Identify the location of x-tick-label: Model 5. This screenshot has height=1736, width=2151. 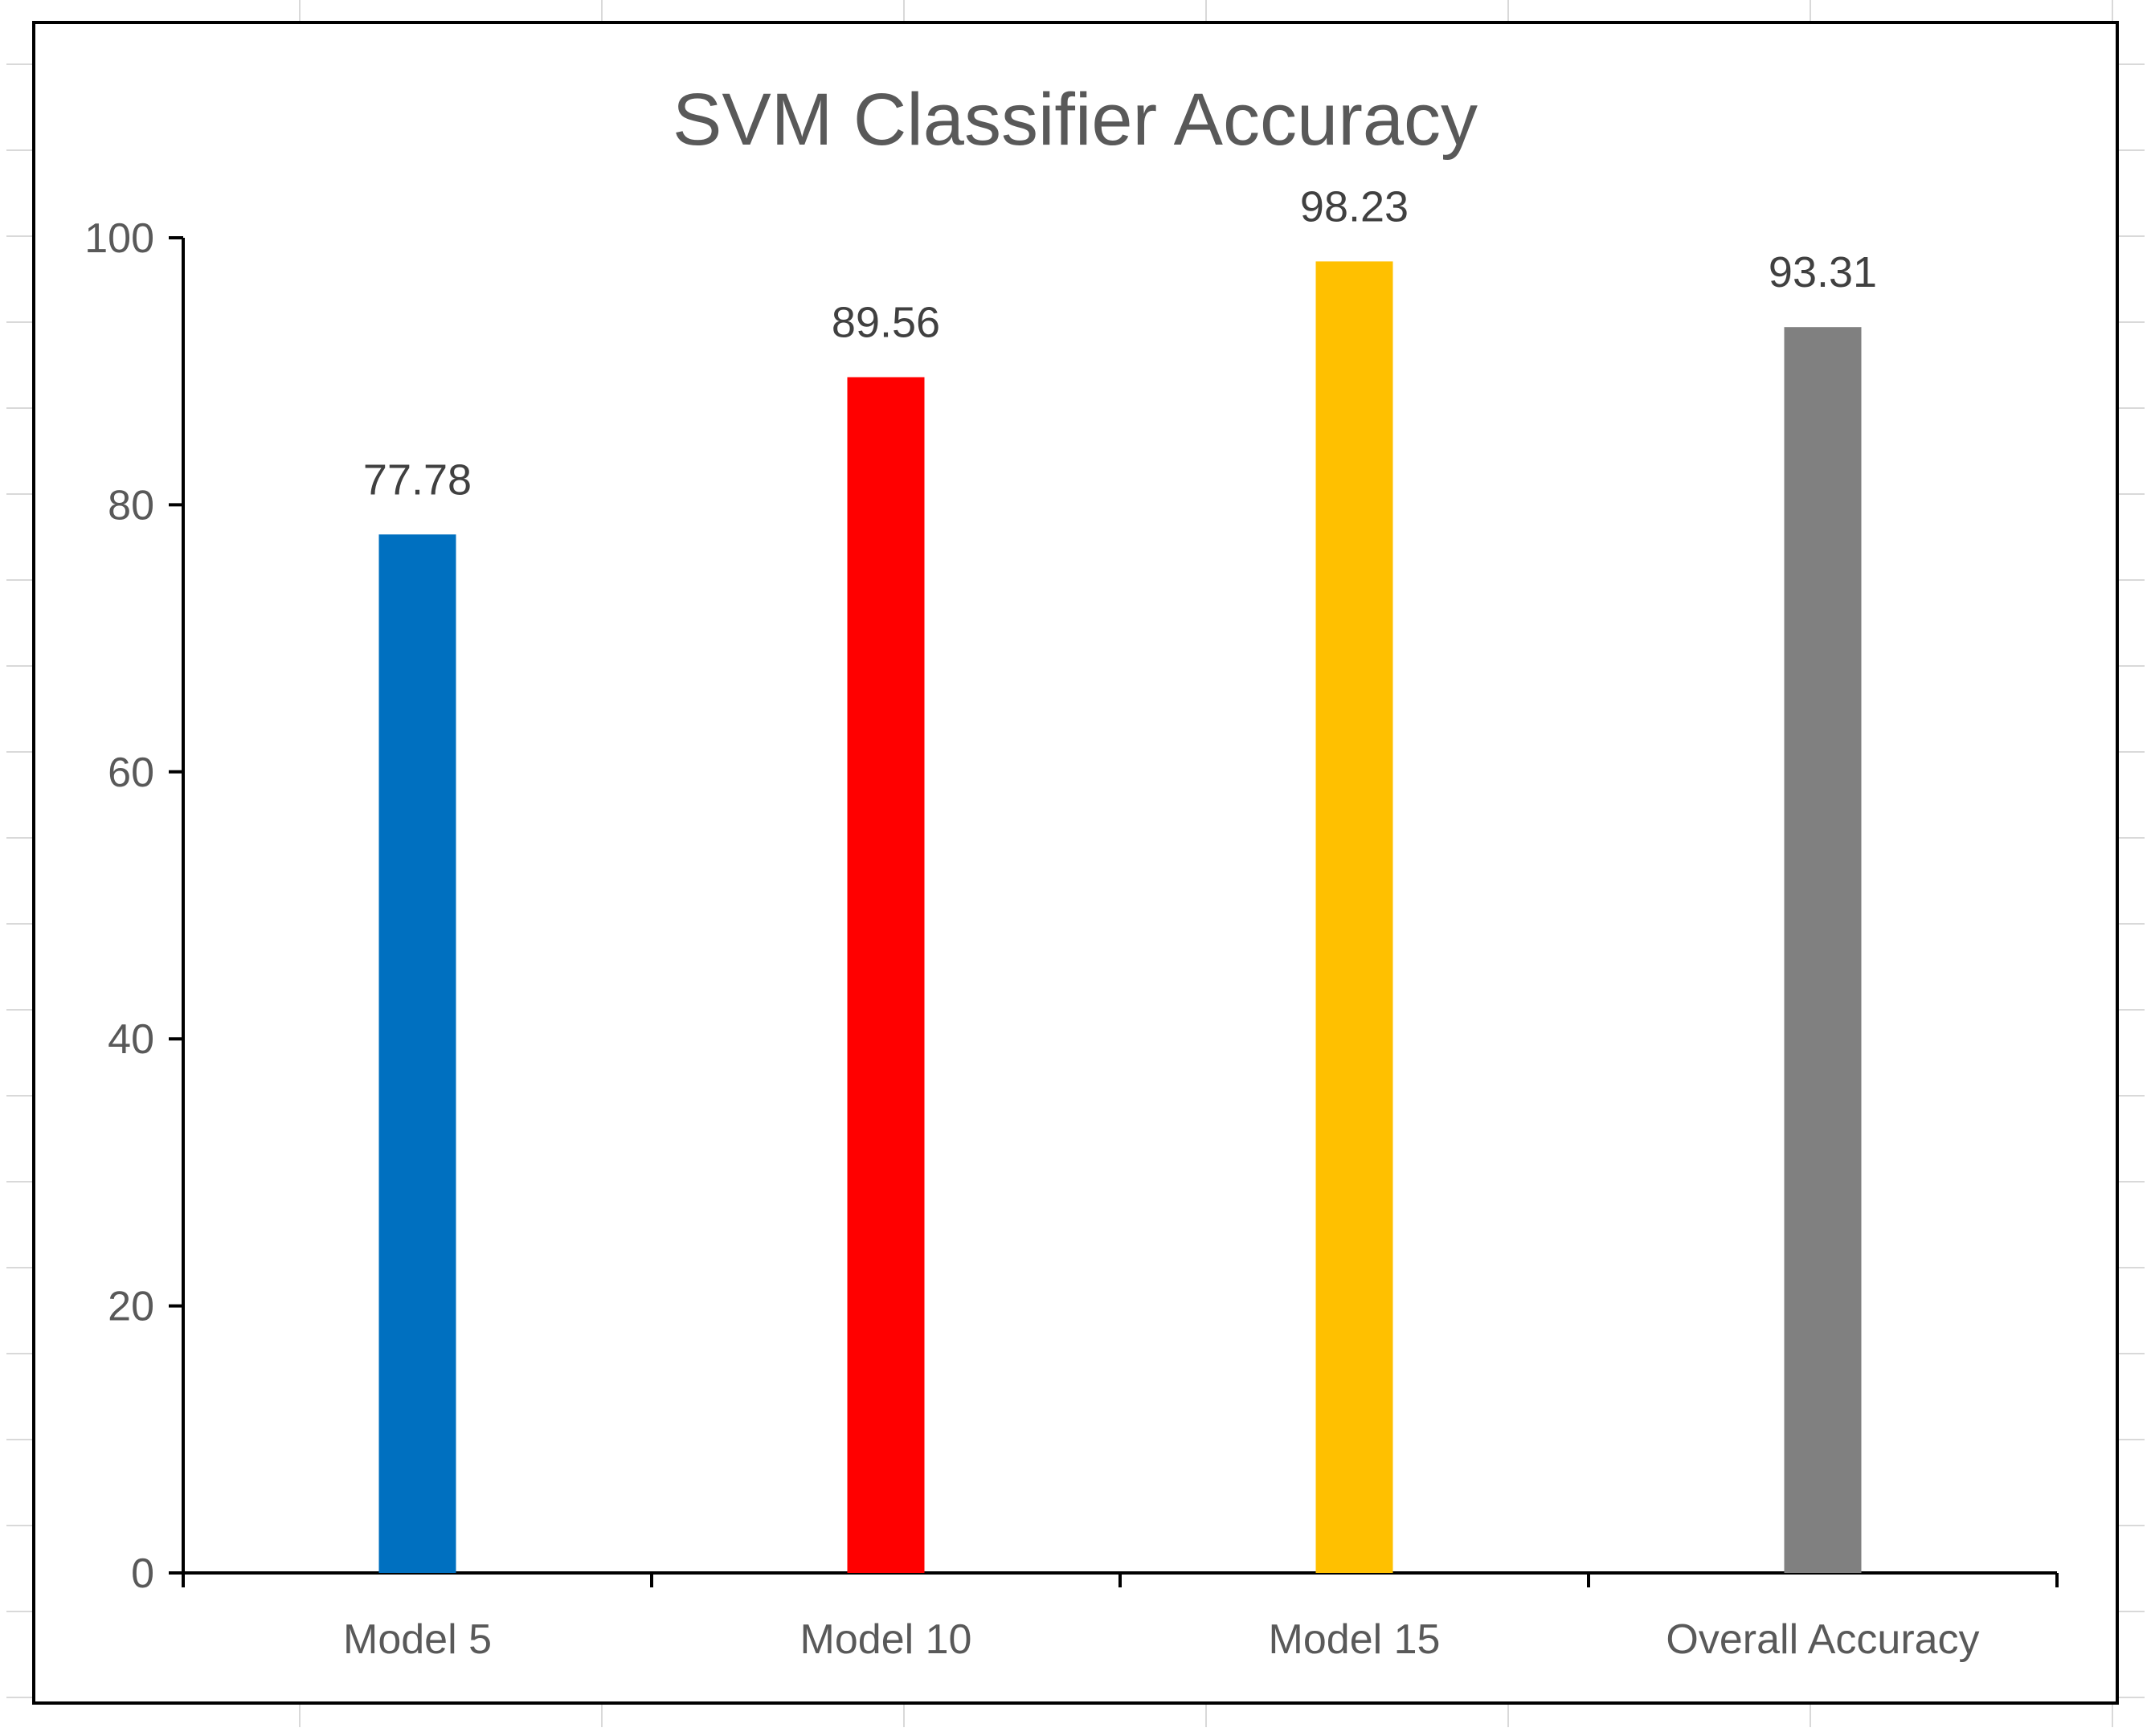
(418, 1639).